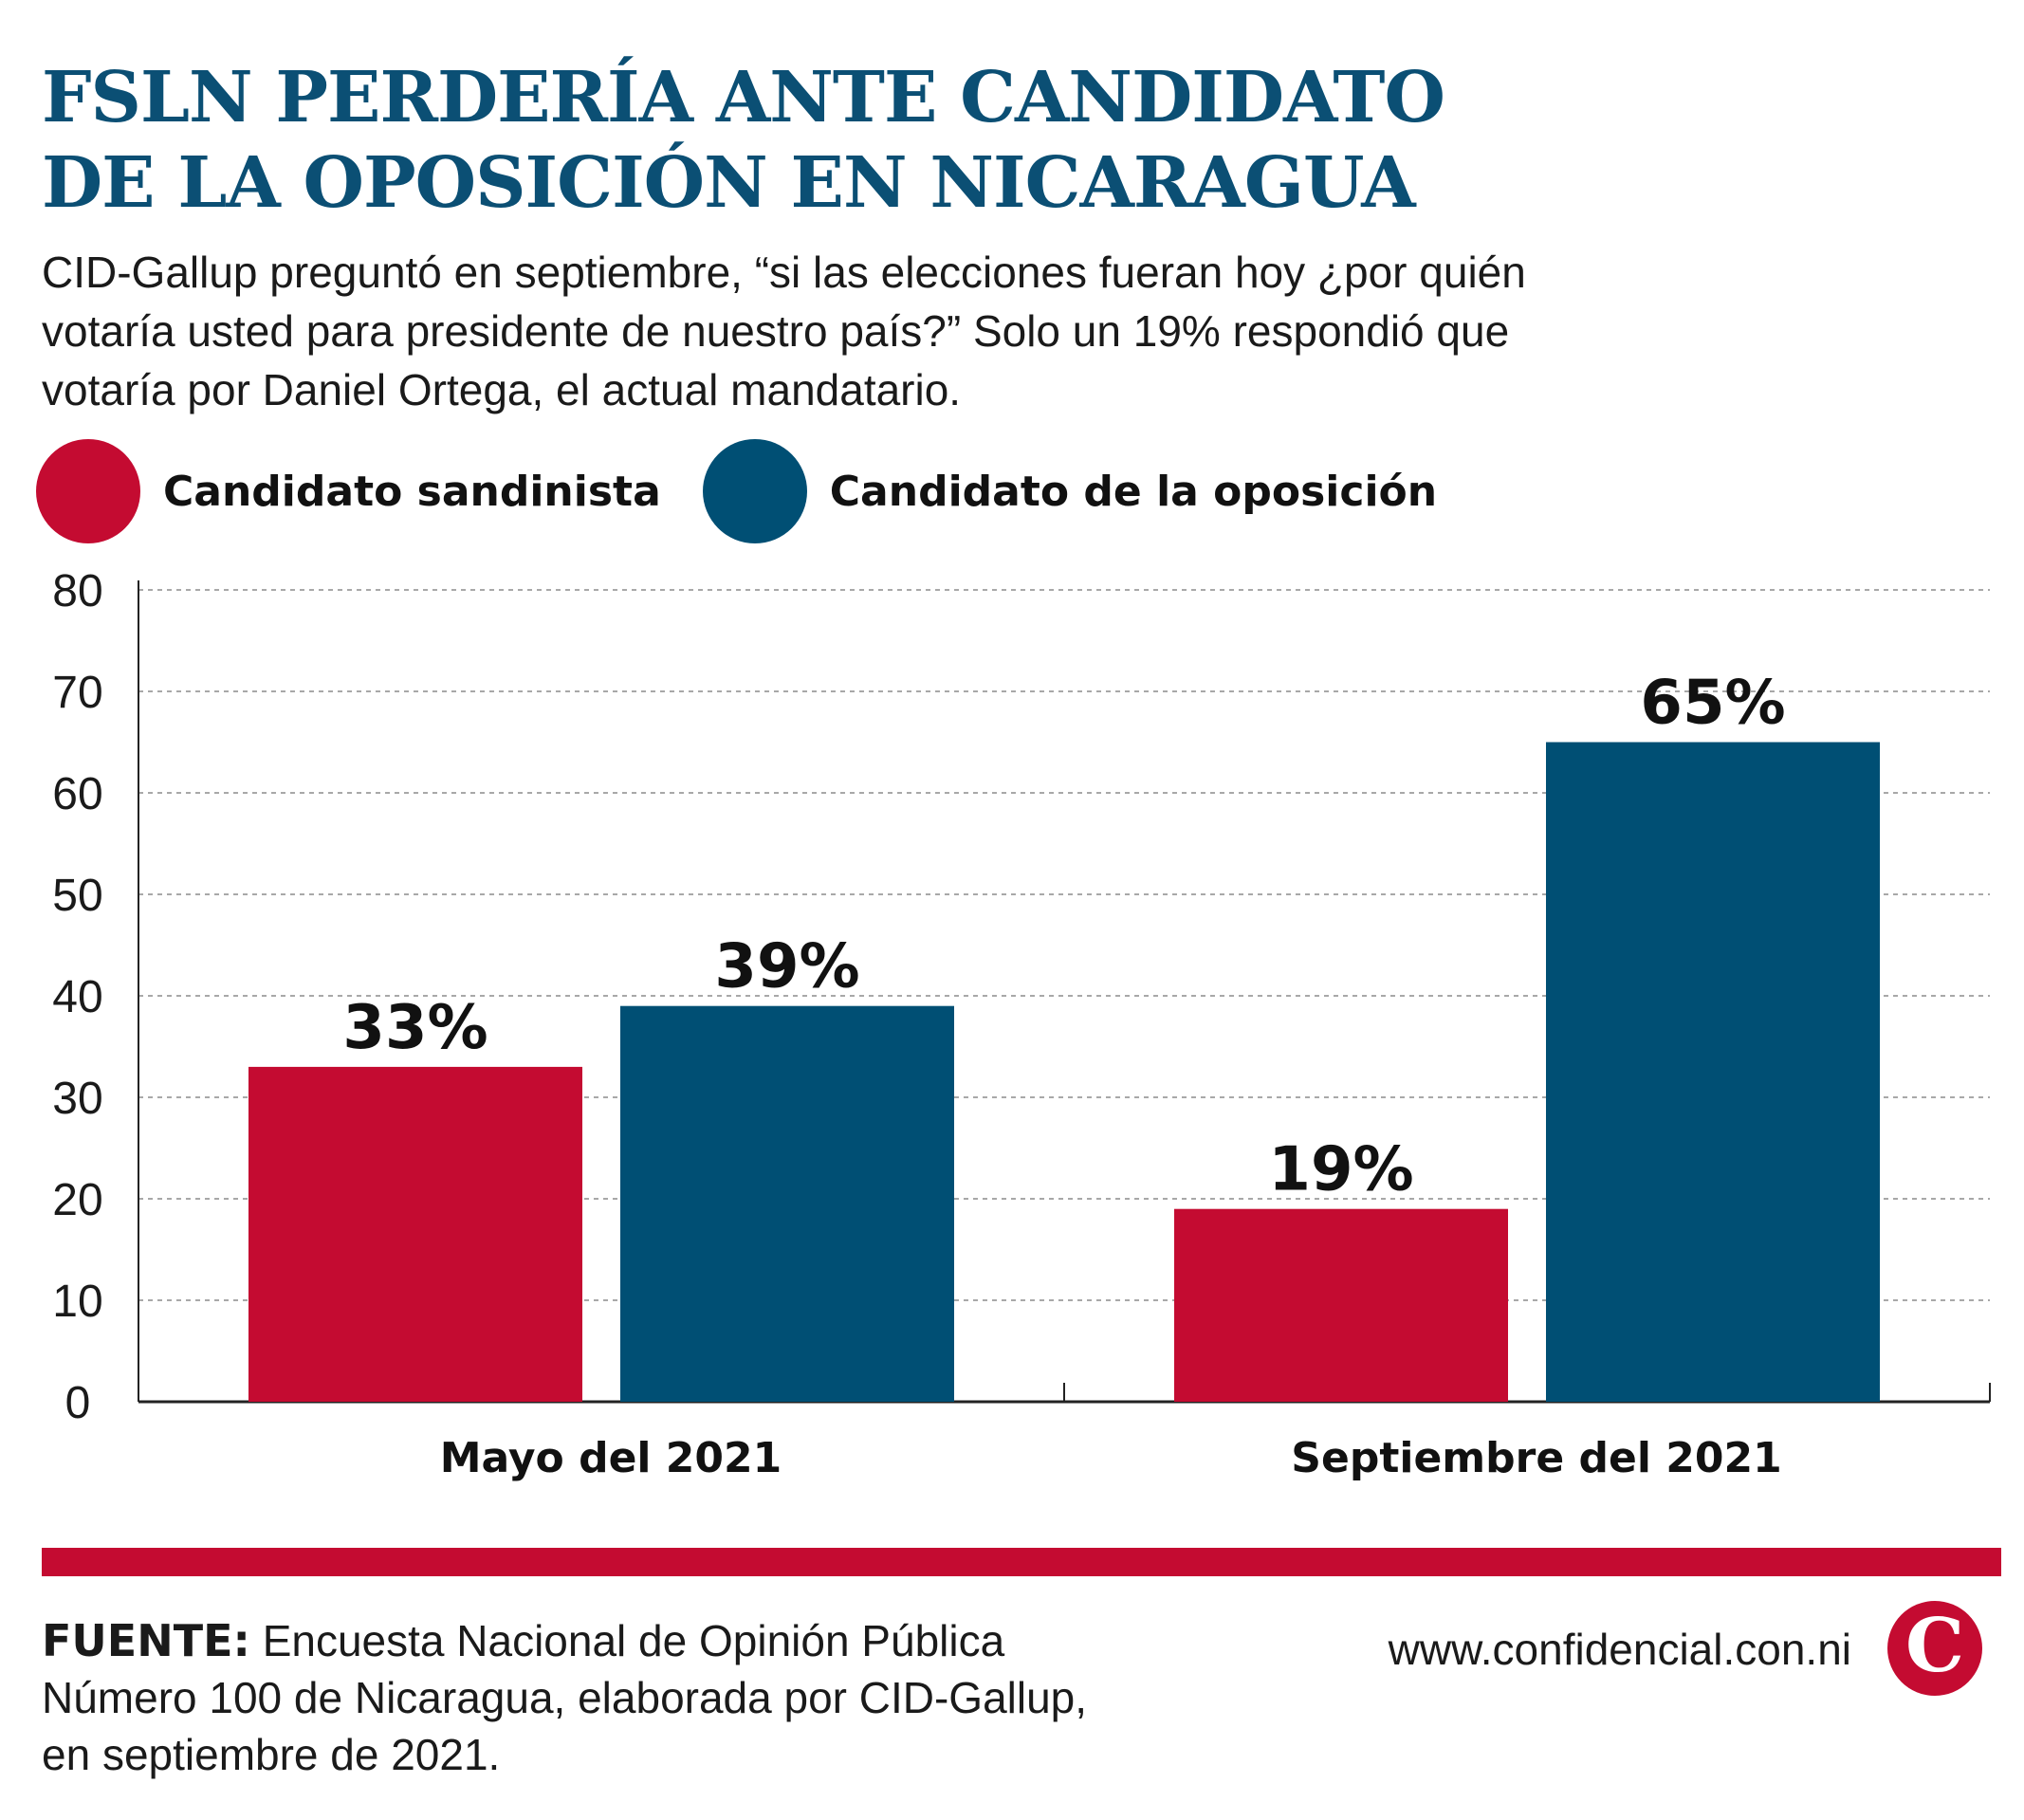 Image resolution: width=2024 pixels, height=1820 pixels. I want to click on logo-letter: C, so click(1934, 1646).